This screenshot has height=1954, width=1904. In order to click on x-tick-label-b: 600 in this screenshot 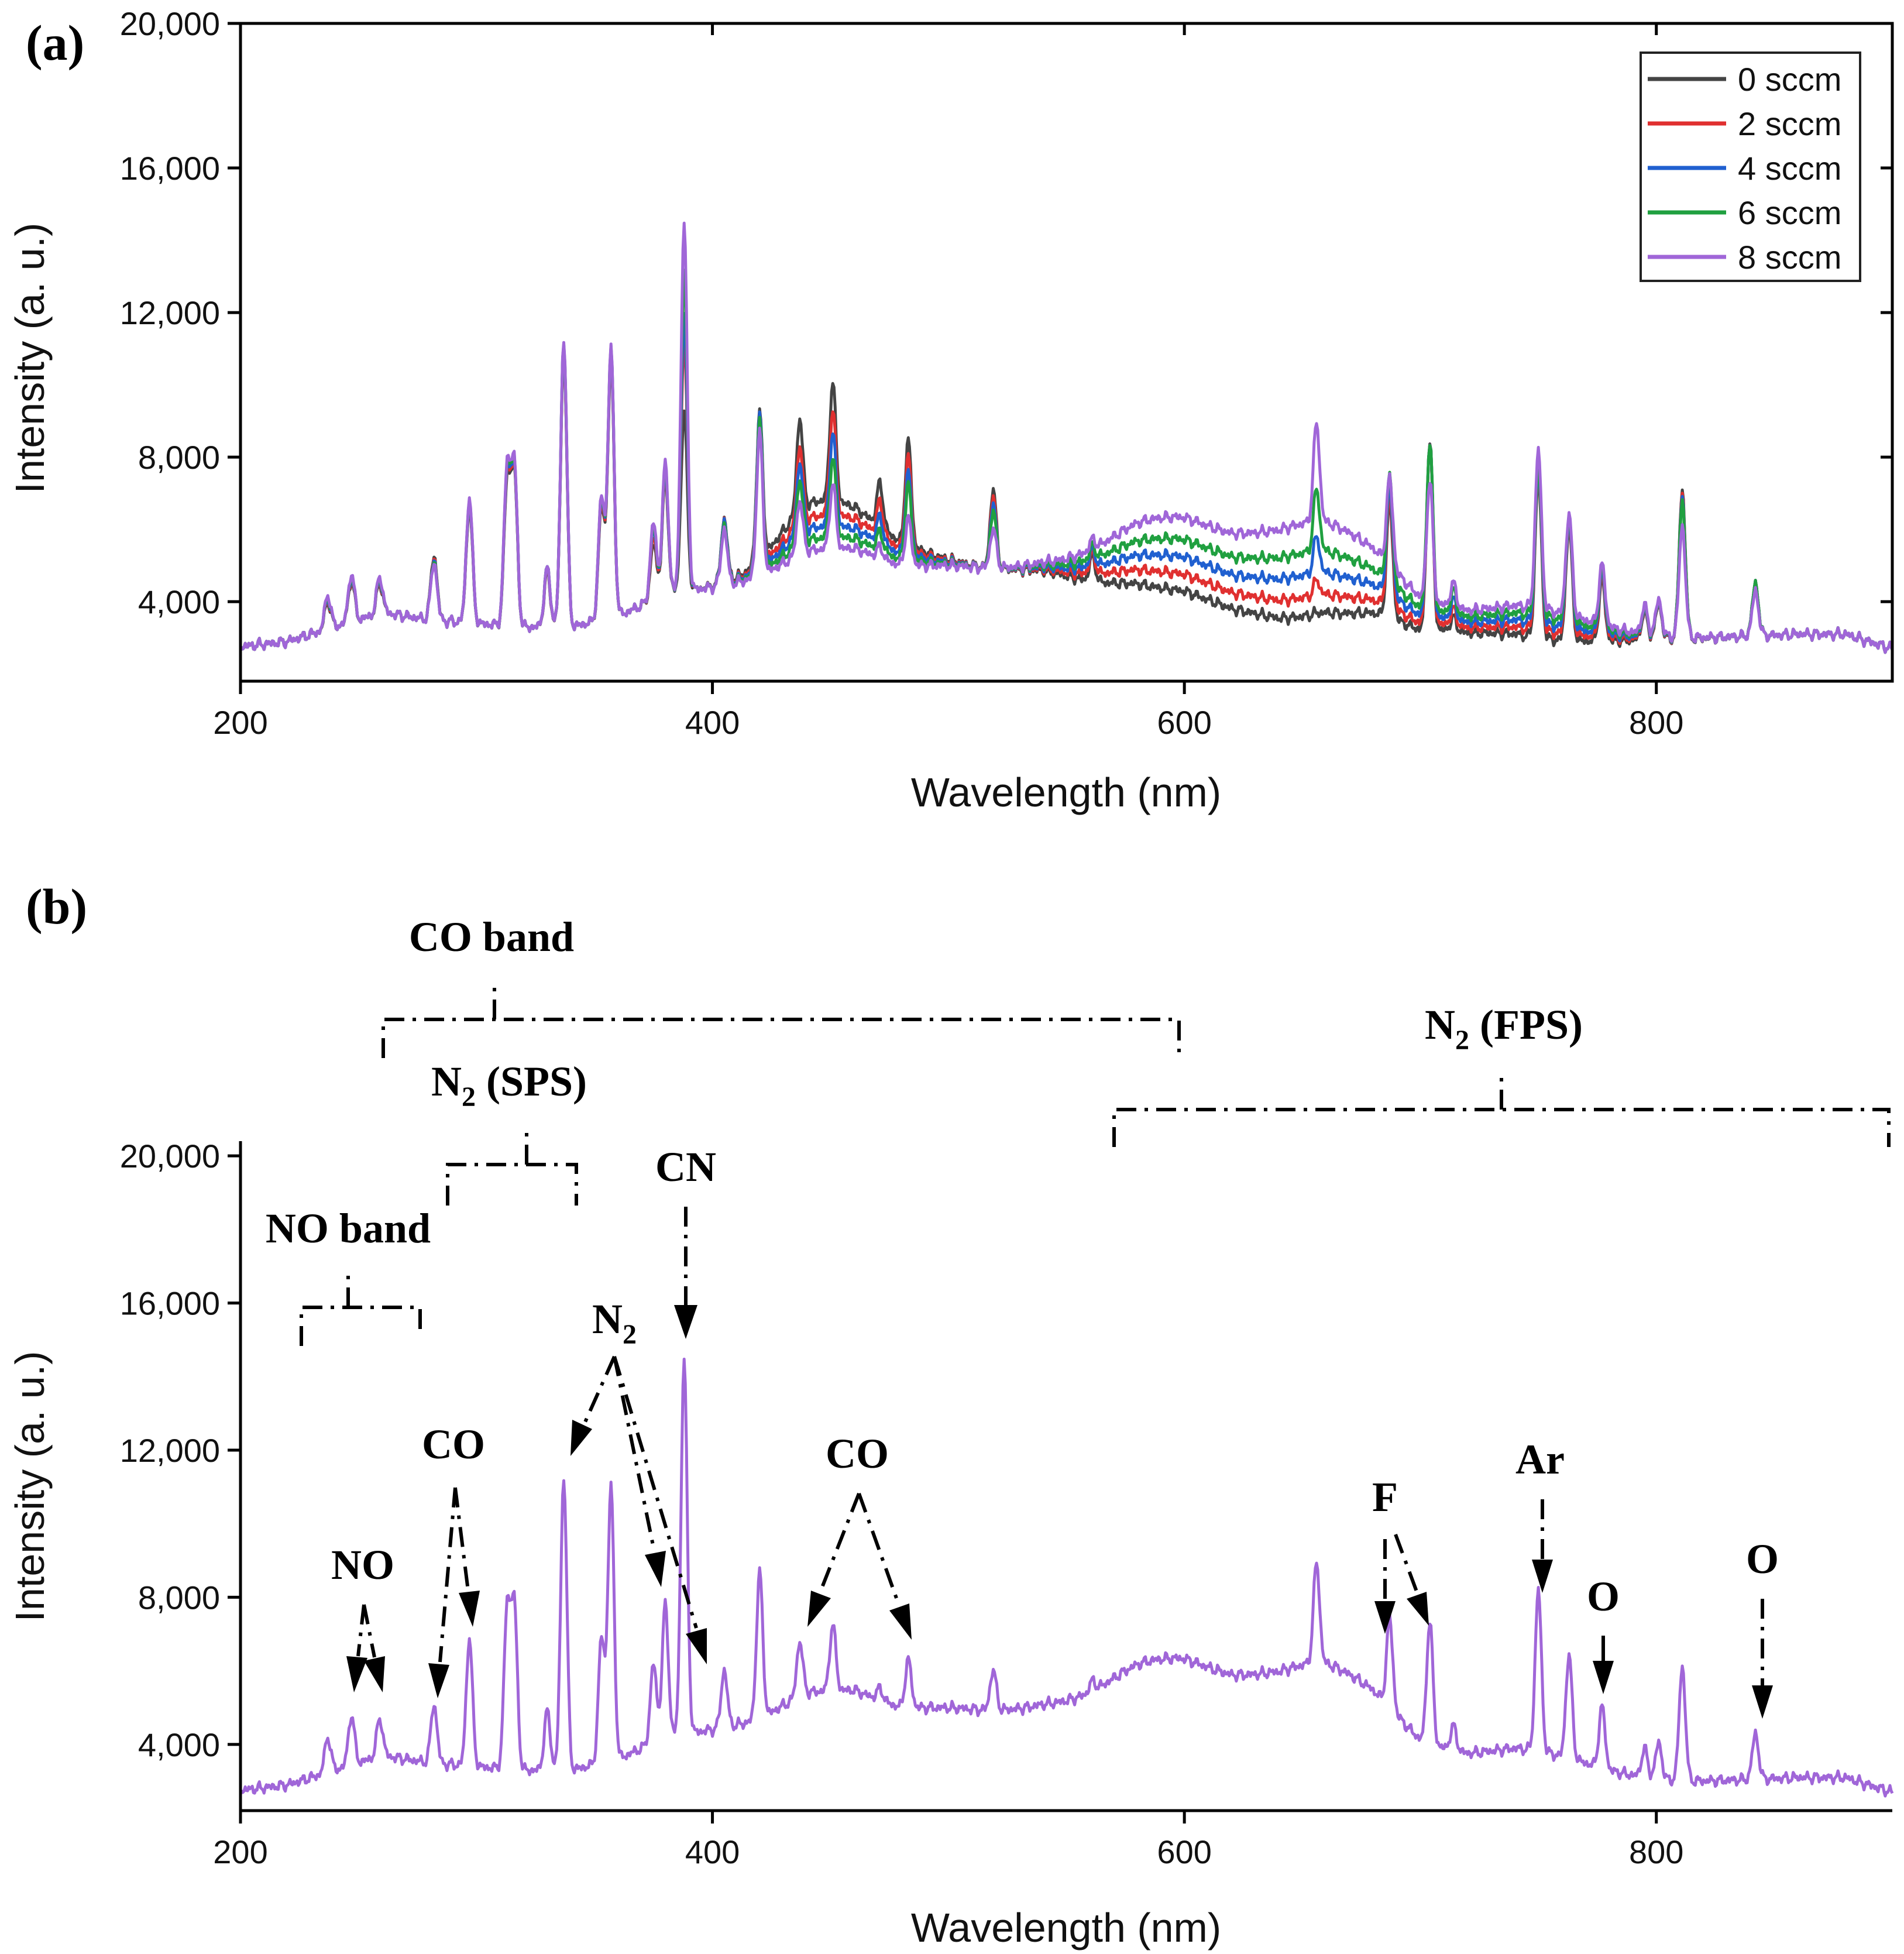, I will do `click(1184, 1851)`.